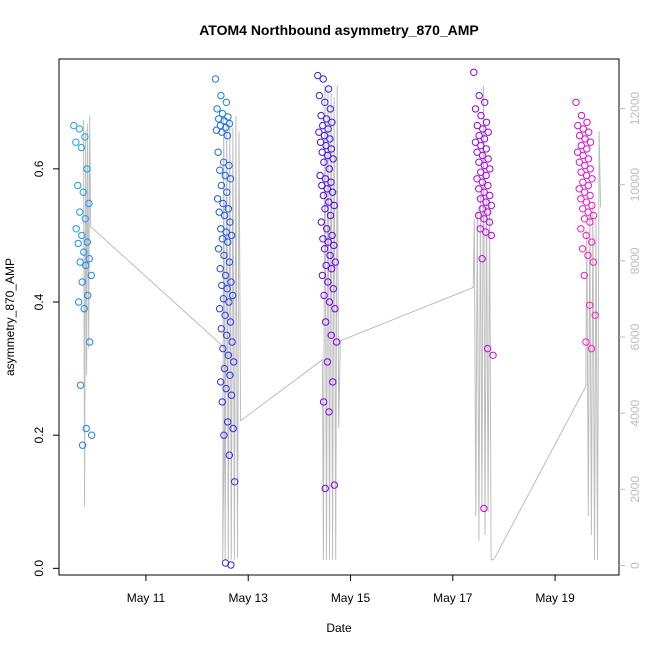  What do you see at coordinates (10, 317) in the screenshot?
I see `y-axis-label: asymmetry_870_AMP` at bounding box center [10, 317].